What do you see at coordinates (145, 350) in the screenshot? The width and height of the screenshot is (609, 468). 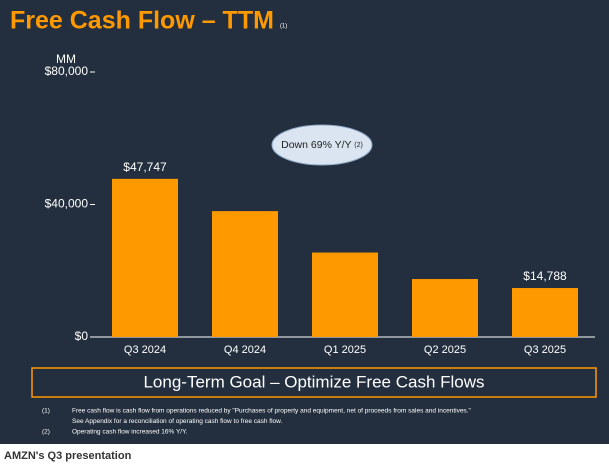 I see `x-tick-label: Q3 2024` at bounding box center [145, 350].